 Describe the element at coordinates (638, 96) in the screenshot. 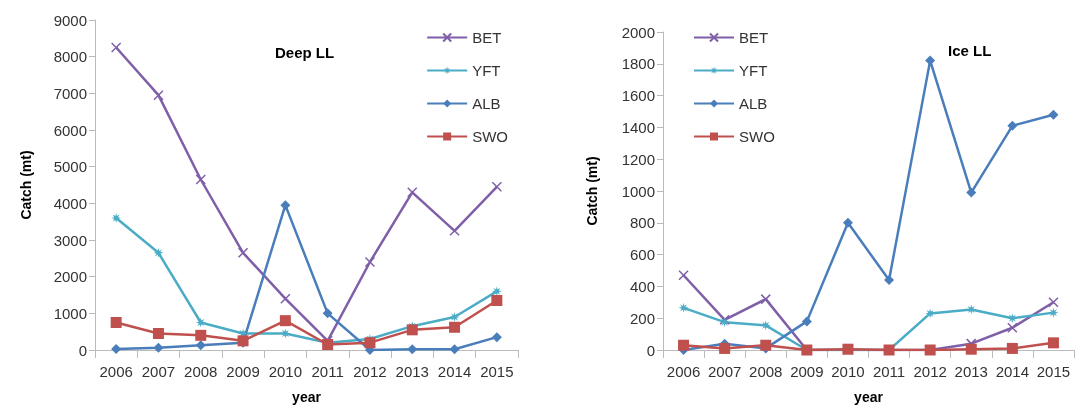

I see `y-tick-label: 1600` at that location.